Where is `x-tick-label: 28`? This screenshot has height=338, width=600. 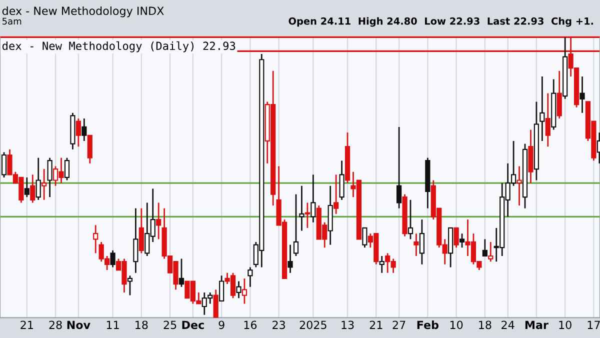 x-tick-label: 28 is located at coordinates (55, 325).